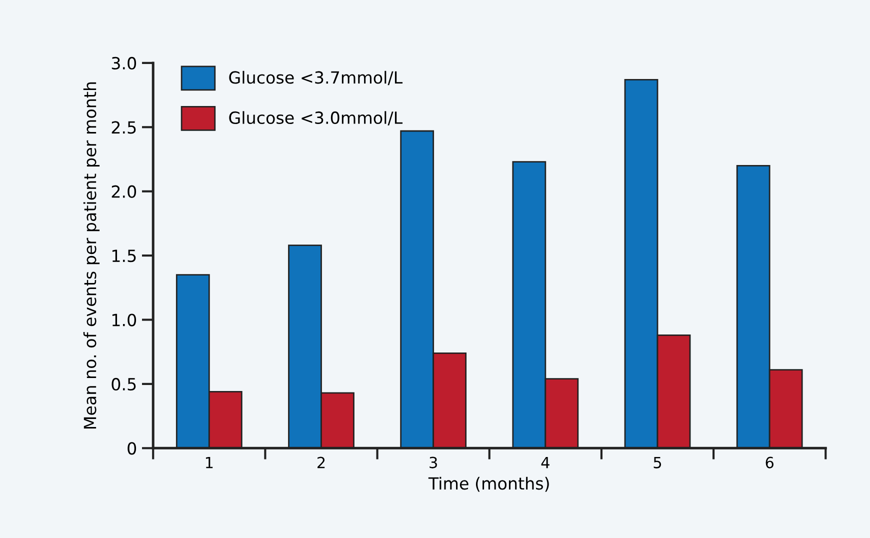  Describe the element at coordinates (545, 462) in the screenshot. I see `x-tick-label: 4` at that location.